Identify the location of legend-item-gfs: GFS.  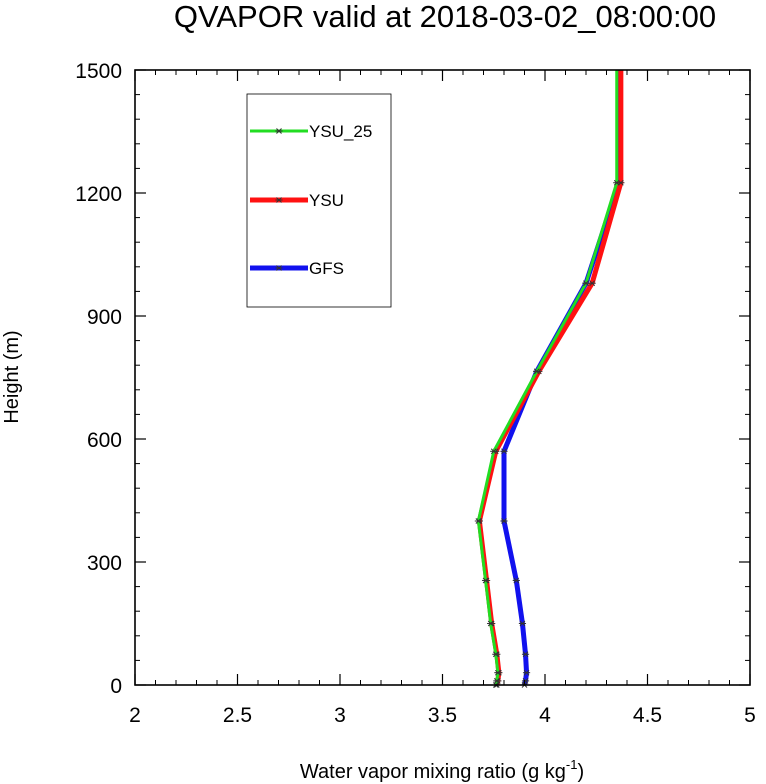
(297, 268).